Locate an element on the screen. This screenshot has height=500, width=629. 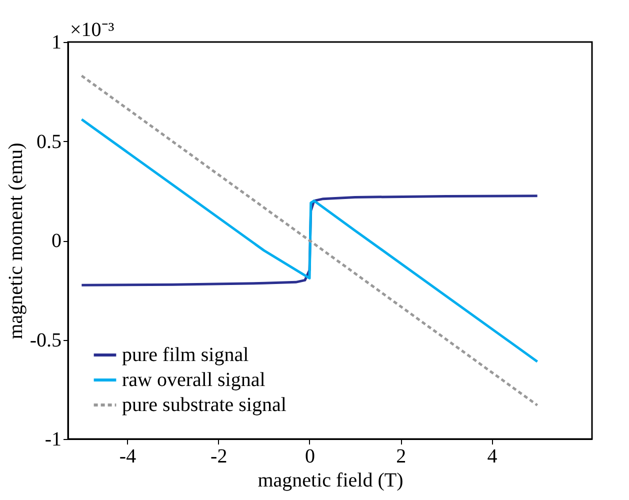
x-tick-label: 2 is located at coordinates (401, 457).